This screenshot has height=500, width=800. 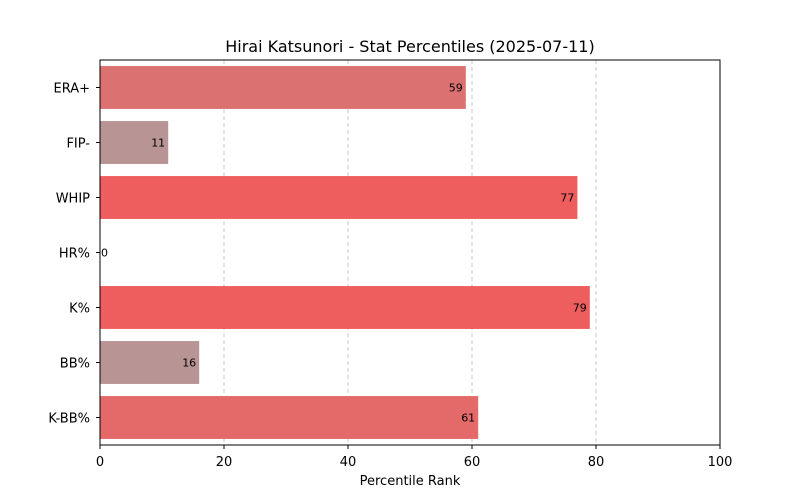 What do you see at coordinates (468, 418) in the screenshot?
I see `bar-value-label: 61` at bounding box center [468, 418].